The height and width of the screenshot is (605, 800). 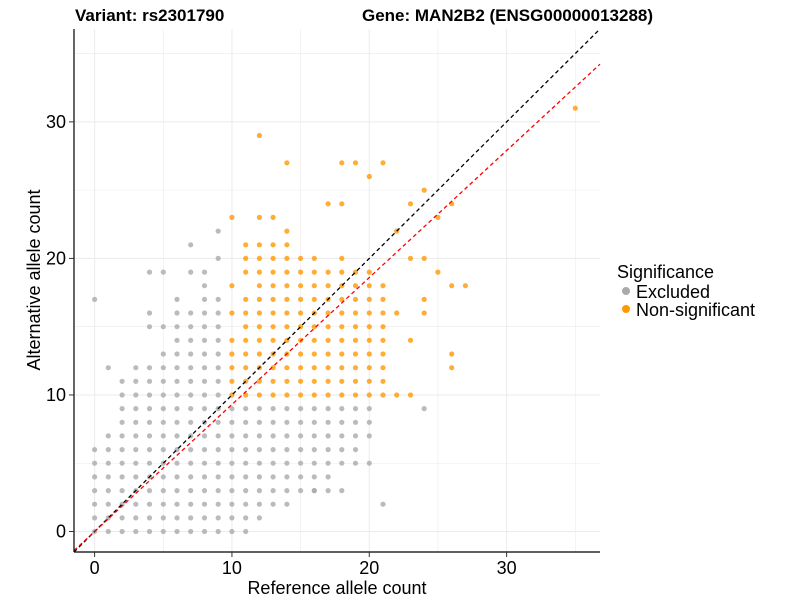 I want to click on y-tick-label: 20, so click(x=56, y=258).